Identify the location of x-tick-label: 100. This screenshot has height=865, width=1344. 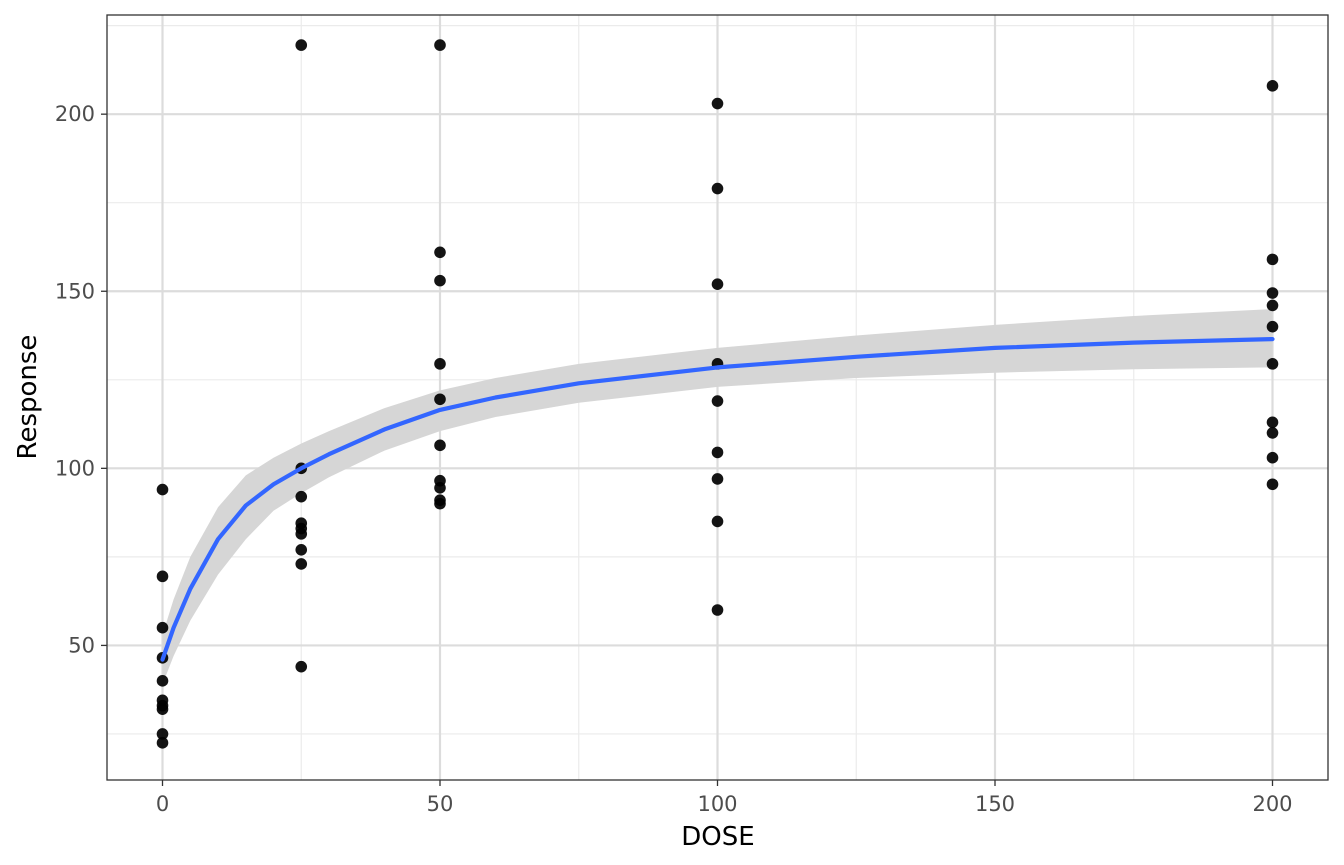
(717, 804).